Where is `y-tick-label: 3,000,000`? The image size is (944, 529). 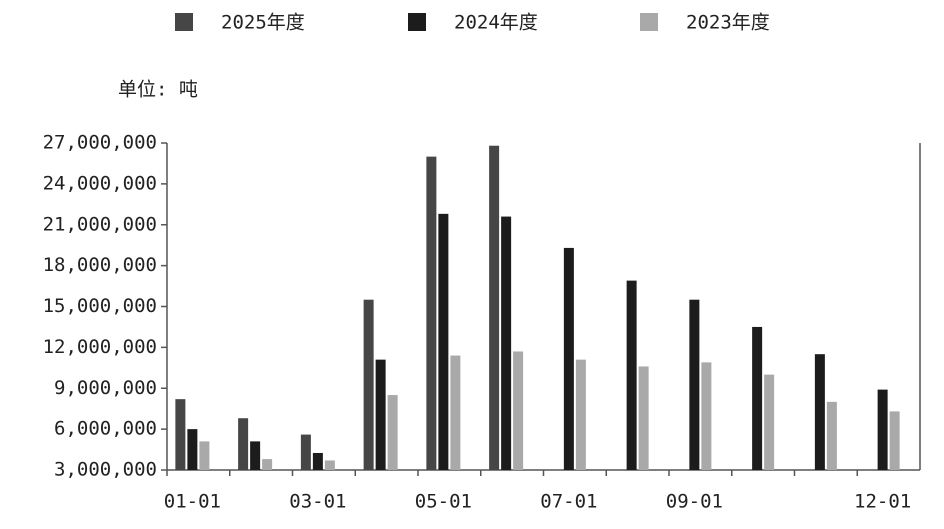 y-tick-label: 3,000,000 is located at coordinates (105, 470).